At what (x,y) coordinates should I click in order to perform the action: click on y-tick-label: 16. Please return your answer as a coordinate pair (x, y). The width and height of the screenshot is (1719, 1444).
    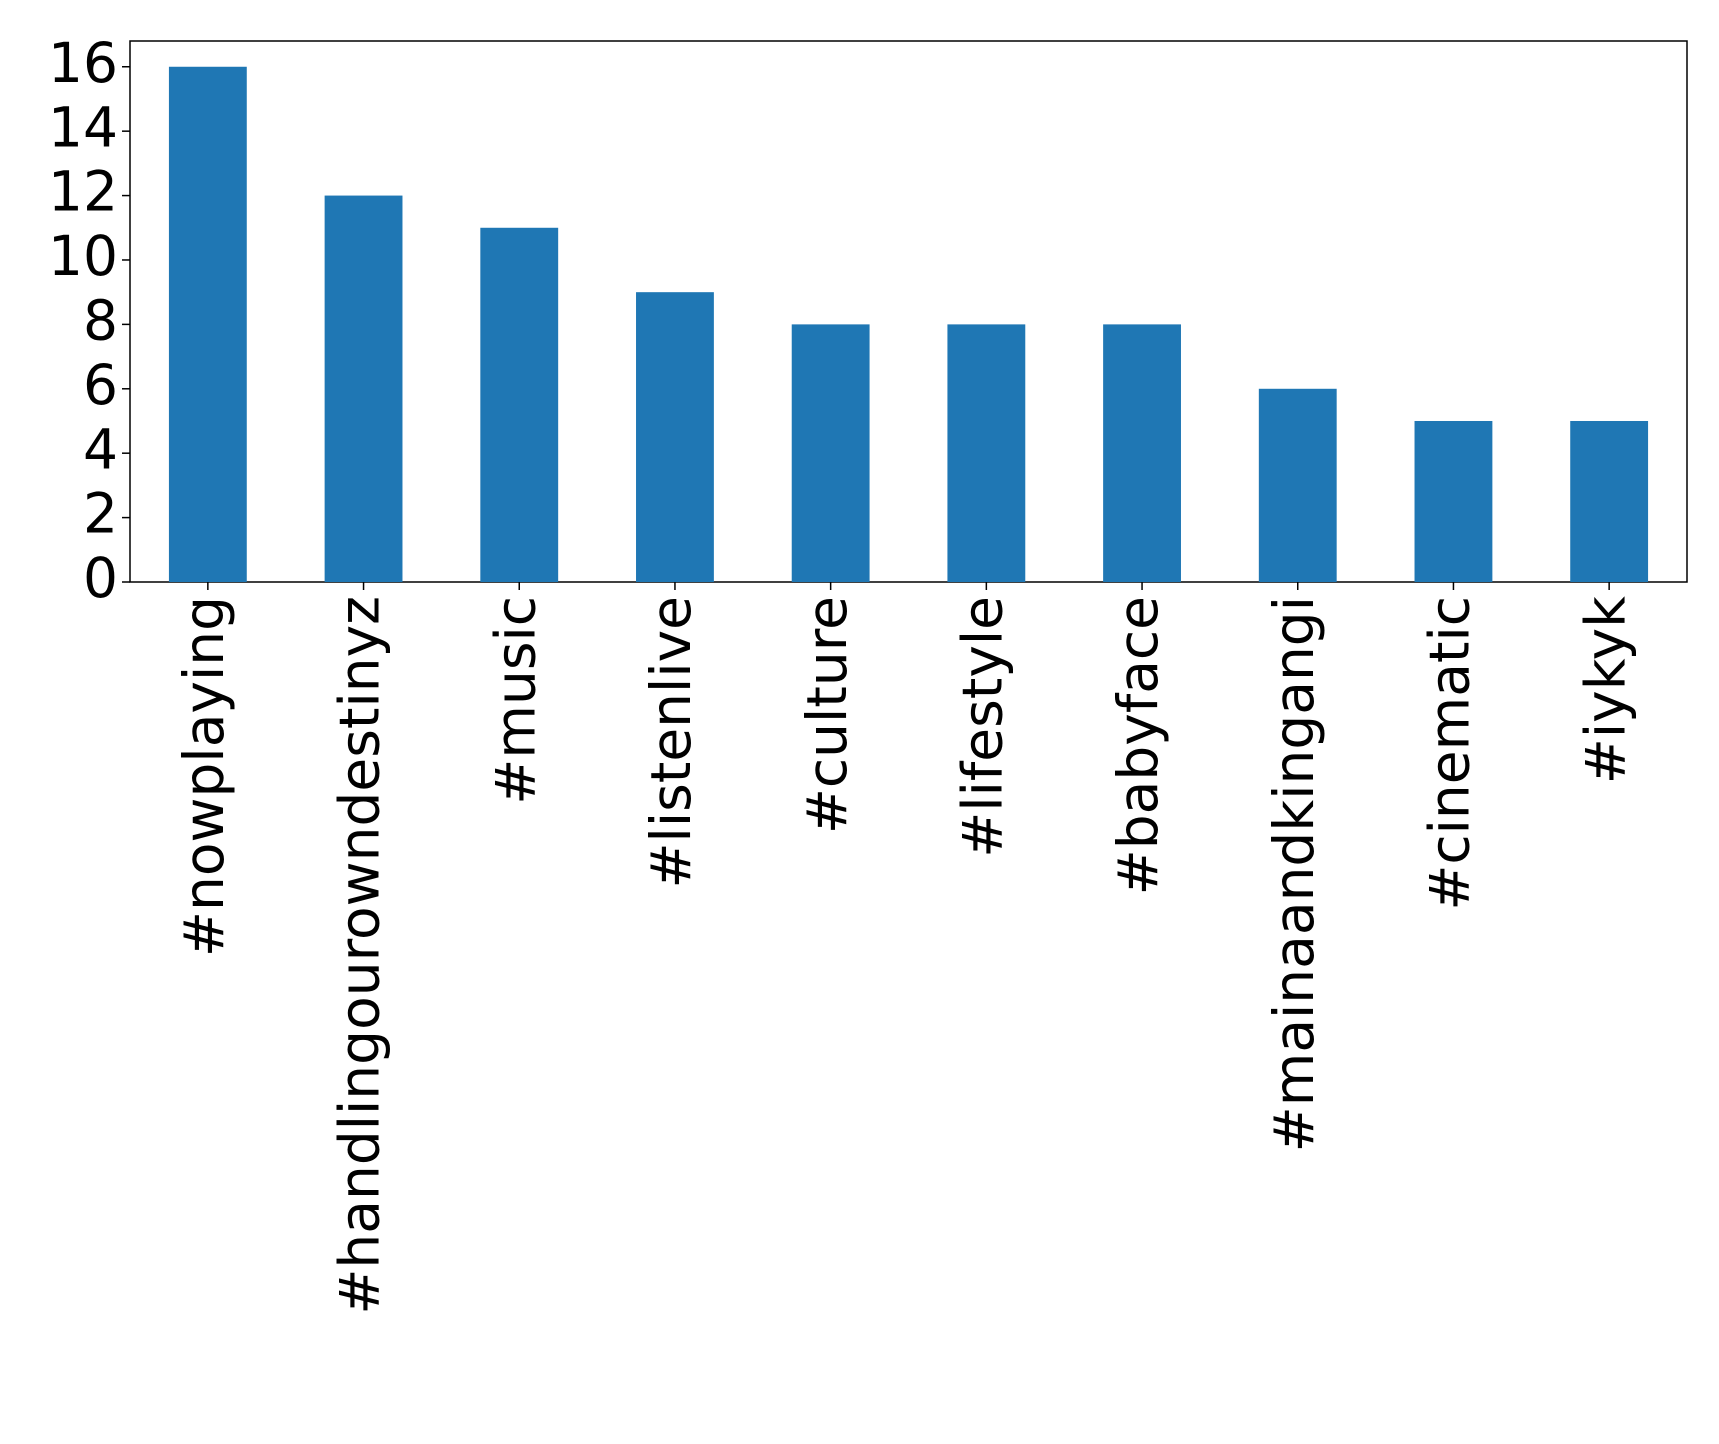
    Looking at the image, I should click on (83, 63).